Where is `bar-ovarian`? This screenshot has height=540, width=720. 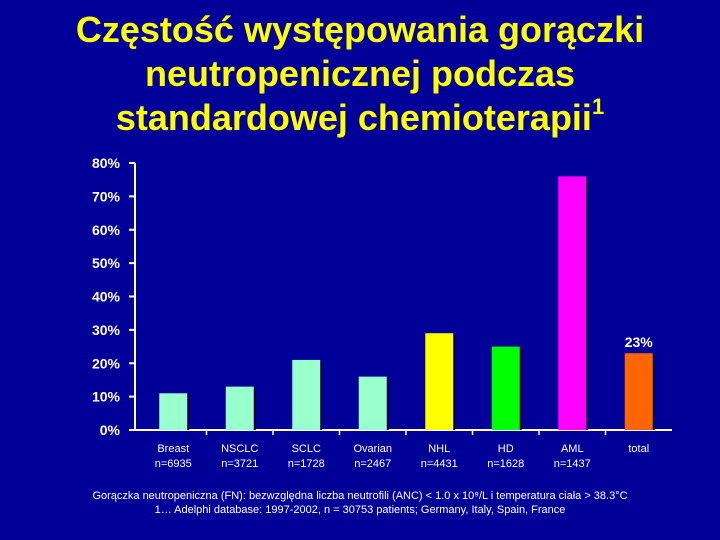
bar-ovarian is located at coordinates (372, 403).